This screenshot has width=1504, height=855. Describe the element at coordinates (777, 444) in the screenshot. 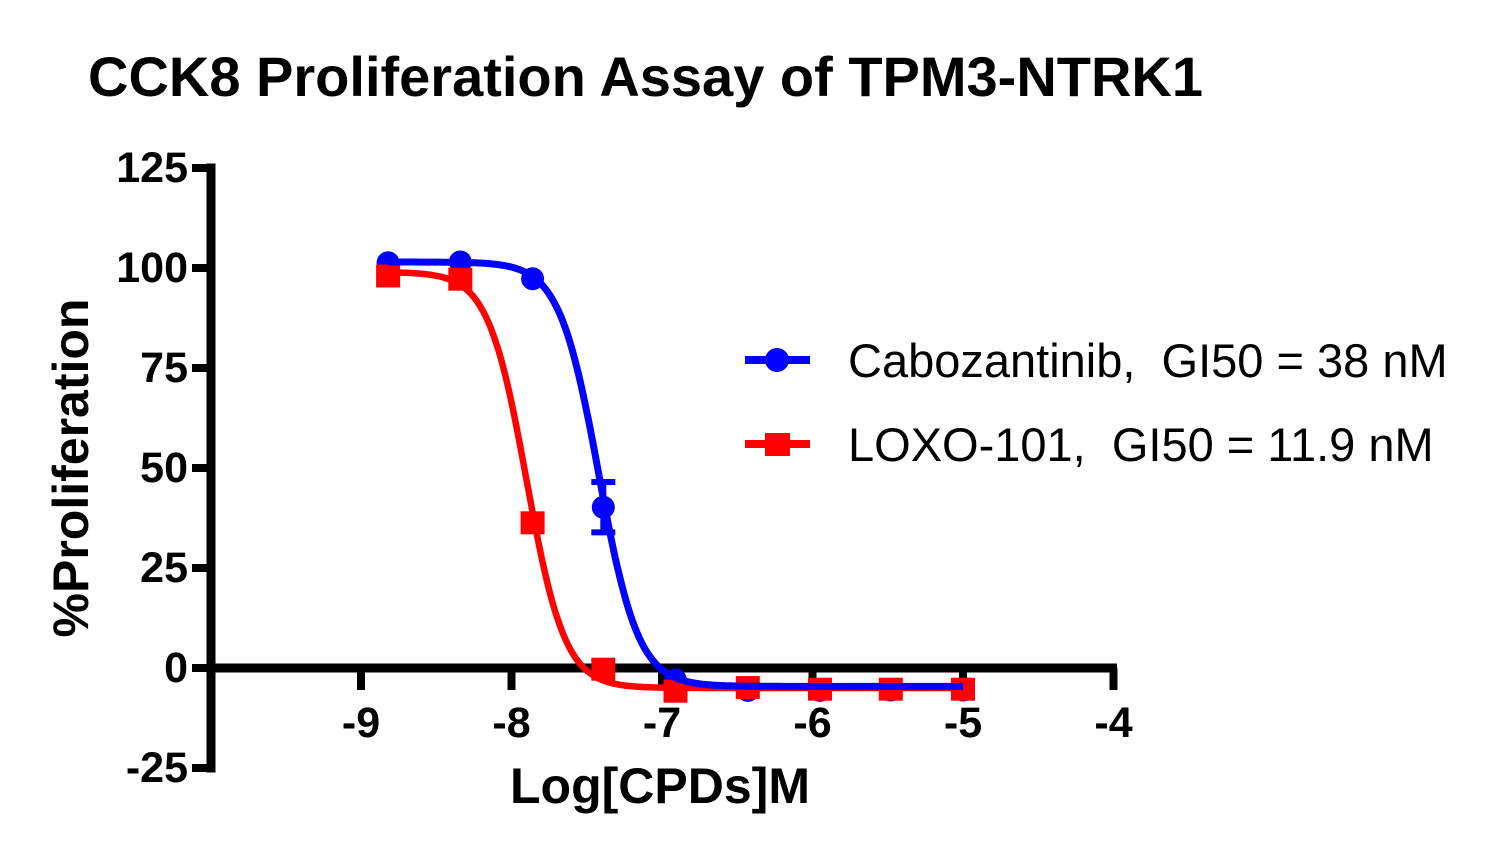

I see `legend-square-red` at that location.